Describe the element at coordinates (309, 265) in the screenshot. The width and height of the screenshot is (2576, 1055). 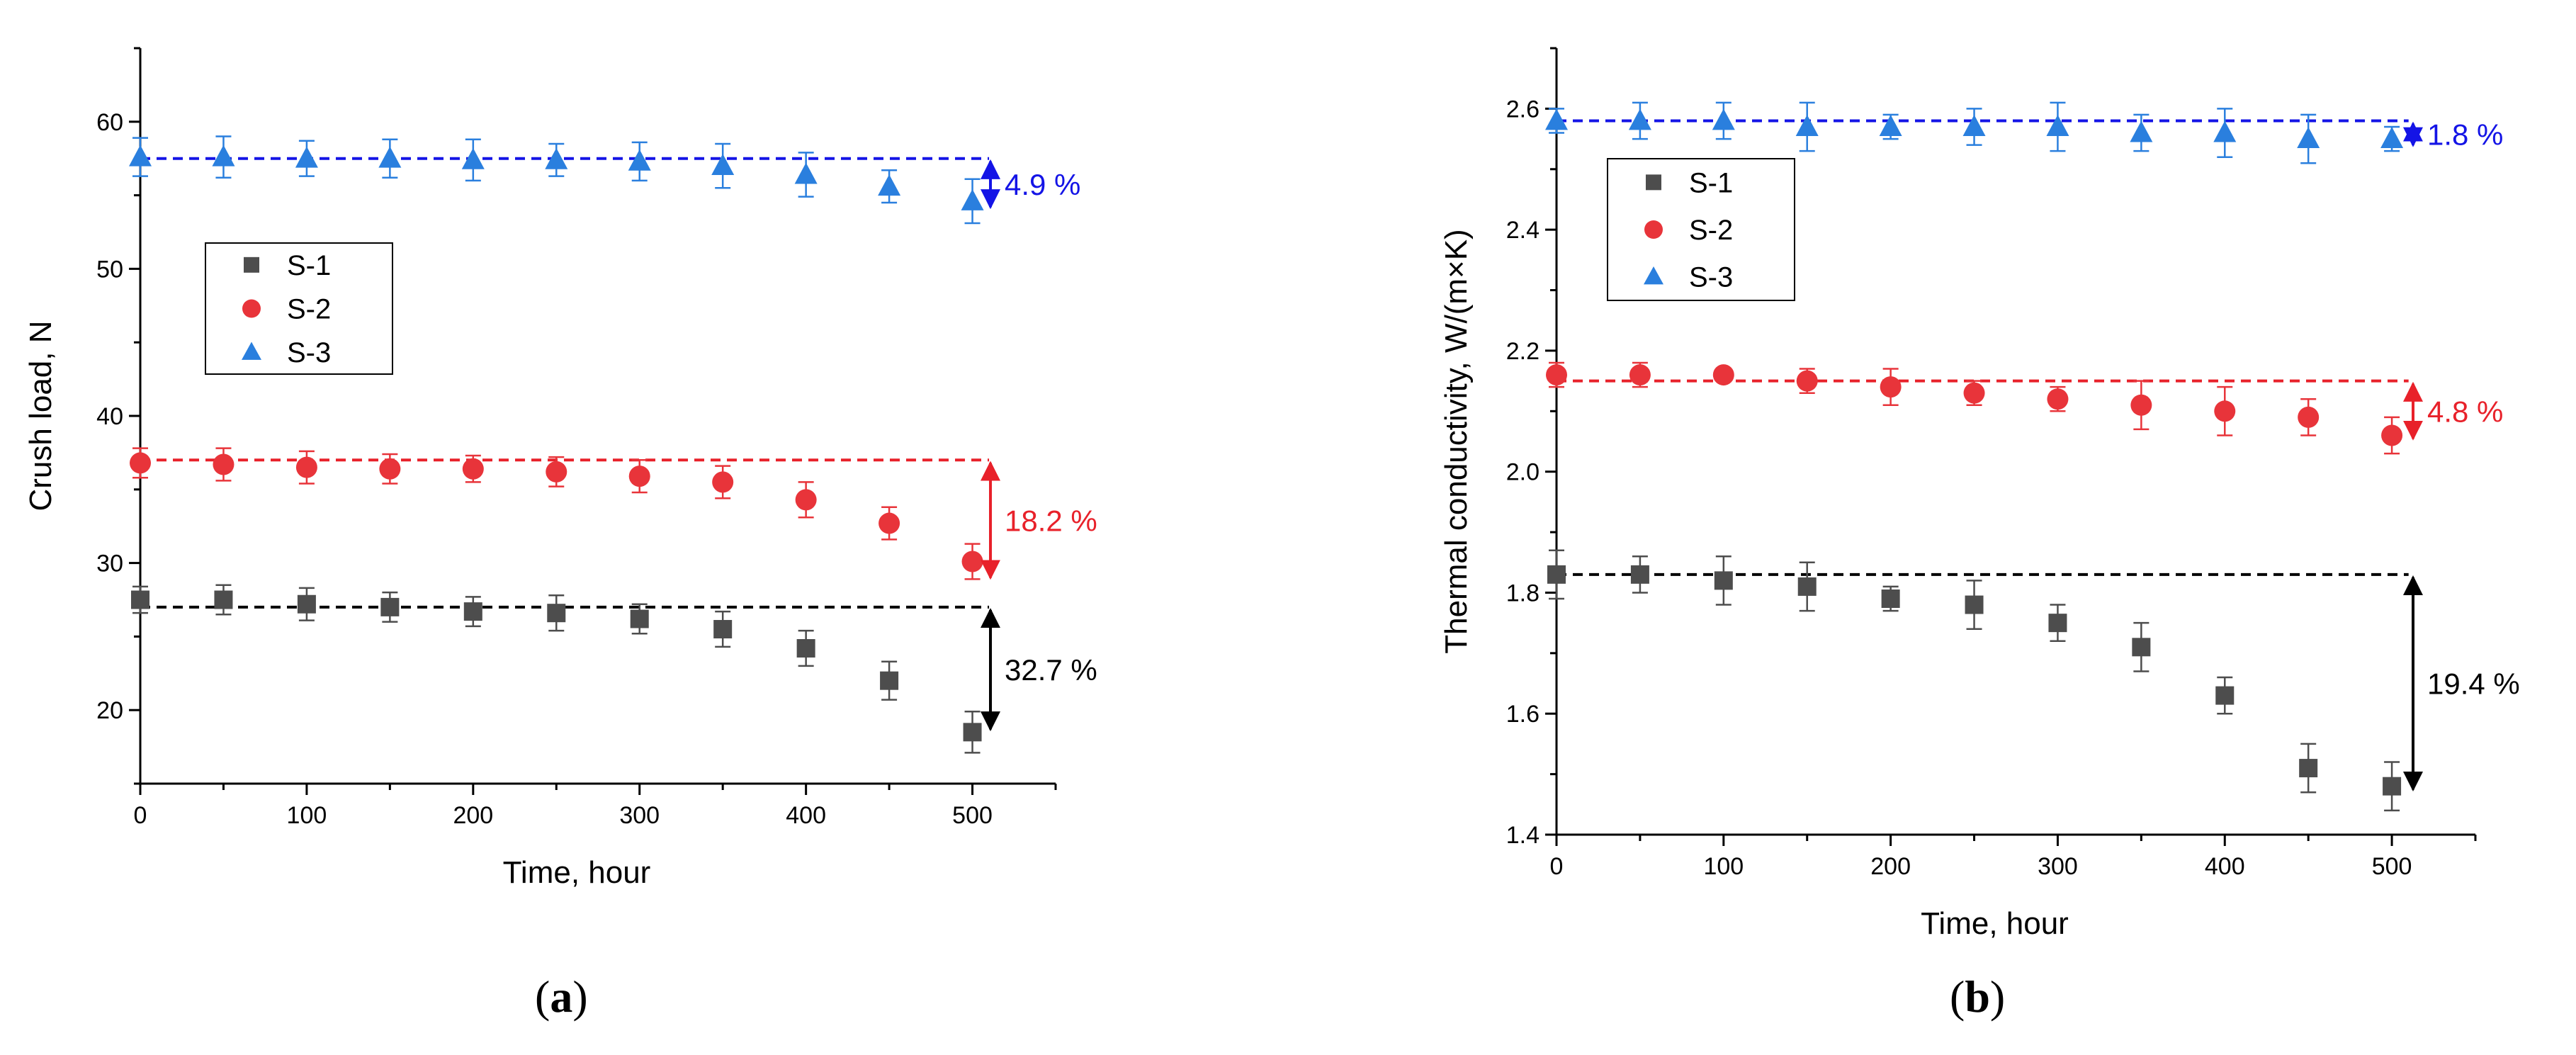
I see `chart-a-legend-label-S-1: S-1` at that location.